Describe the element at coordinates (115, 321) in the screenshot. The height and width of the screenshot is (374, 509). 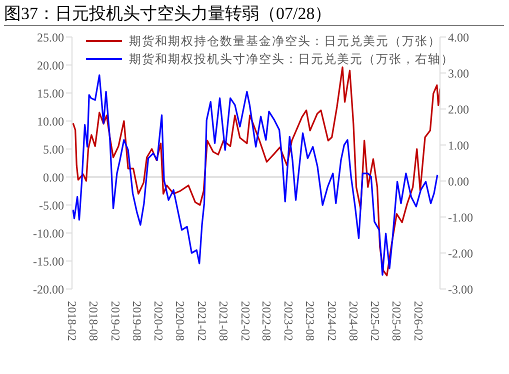
I see `x-tick-label: 2019-02` at that location.